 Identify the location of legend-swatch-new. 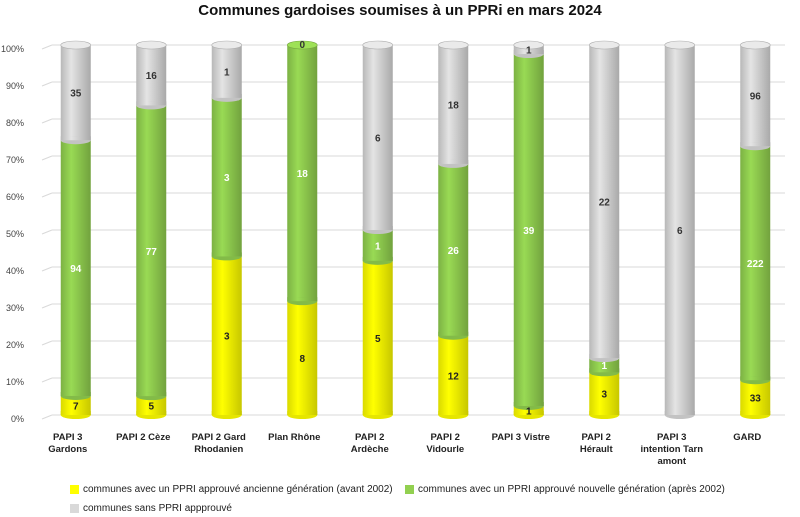
(409, 489).